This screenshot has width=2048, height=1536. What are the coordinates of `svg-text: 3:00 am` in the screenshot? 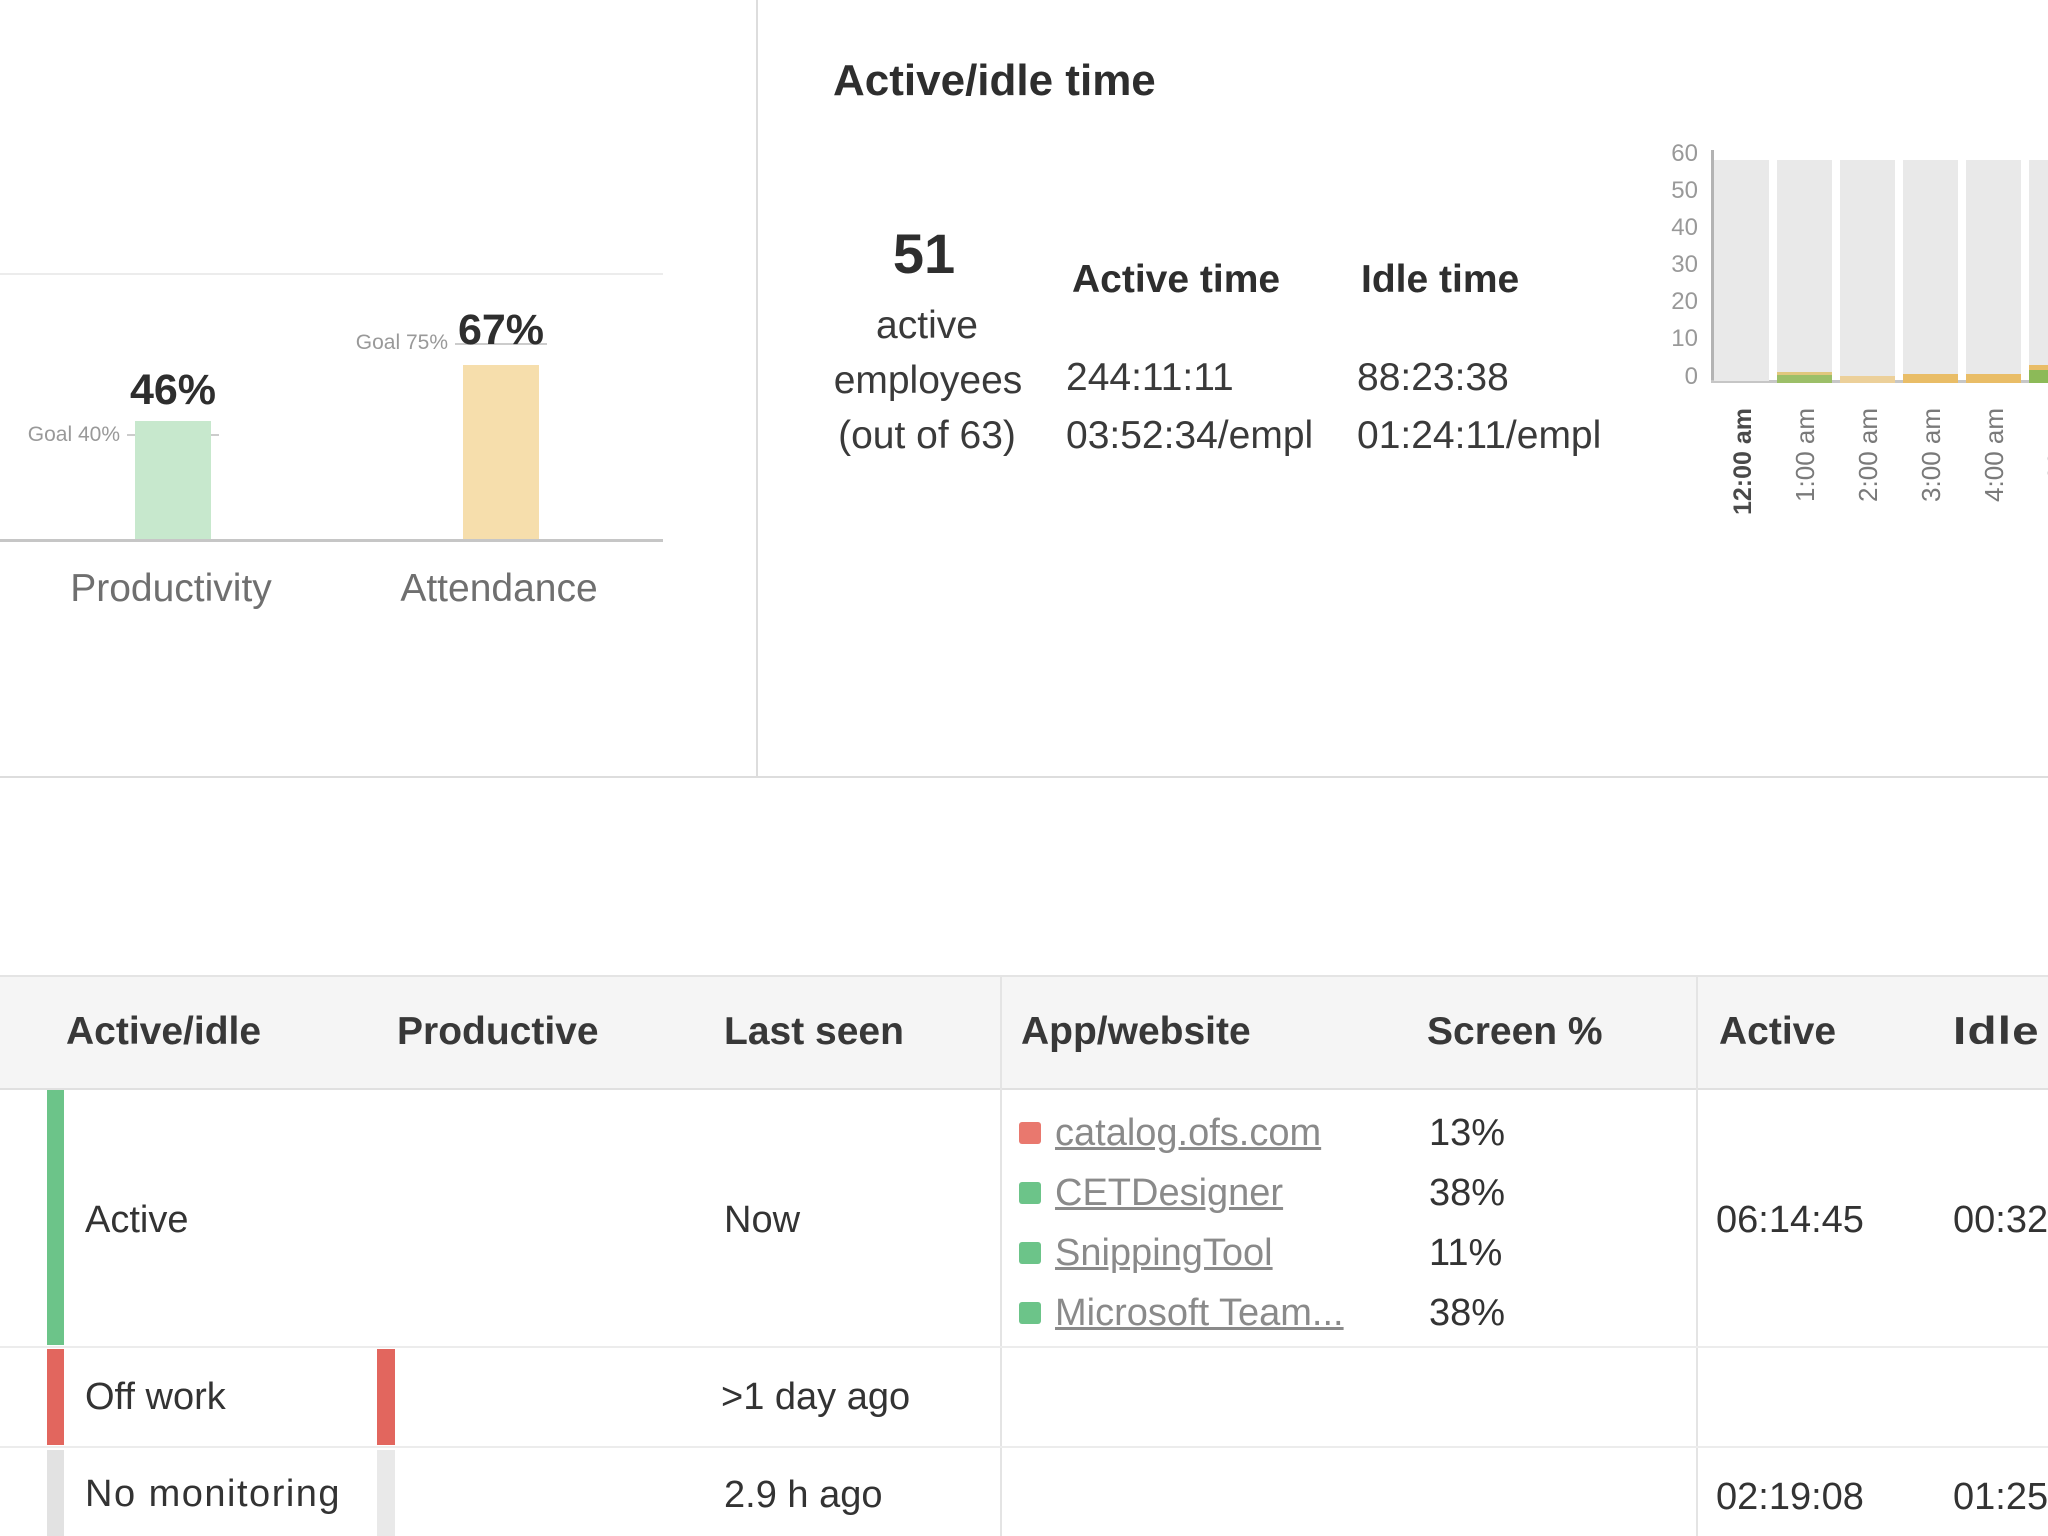 It's located at (1931, 455).